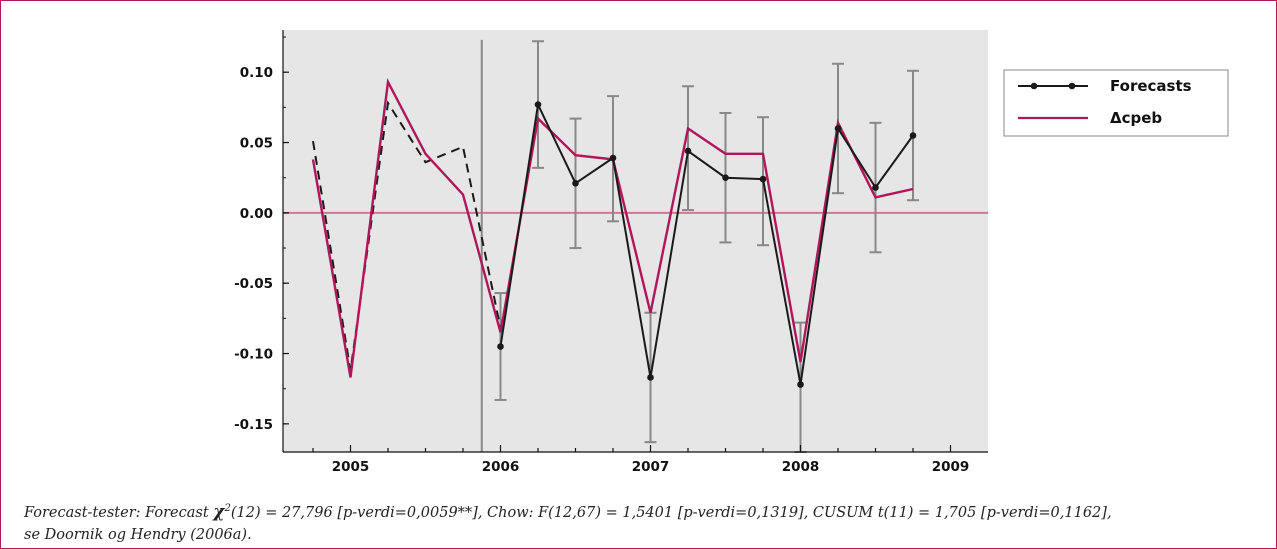  I want to click on x-tick-label: 2007, so click(651, 467).